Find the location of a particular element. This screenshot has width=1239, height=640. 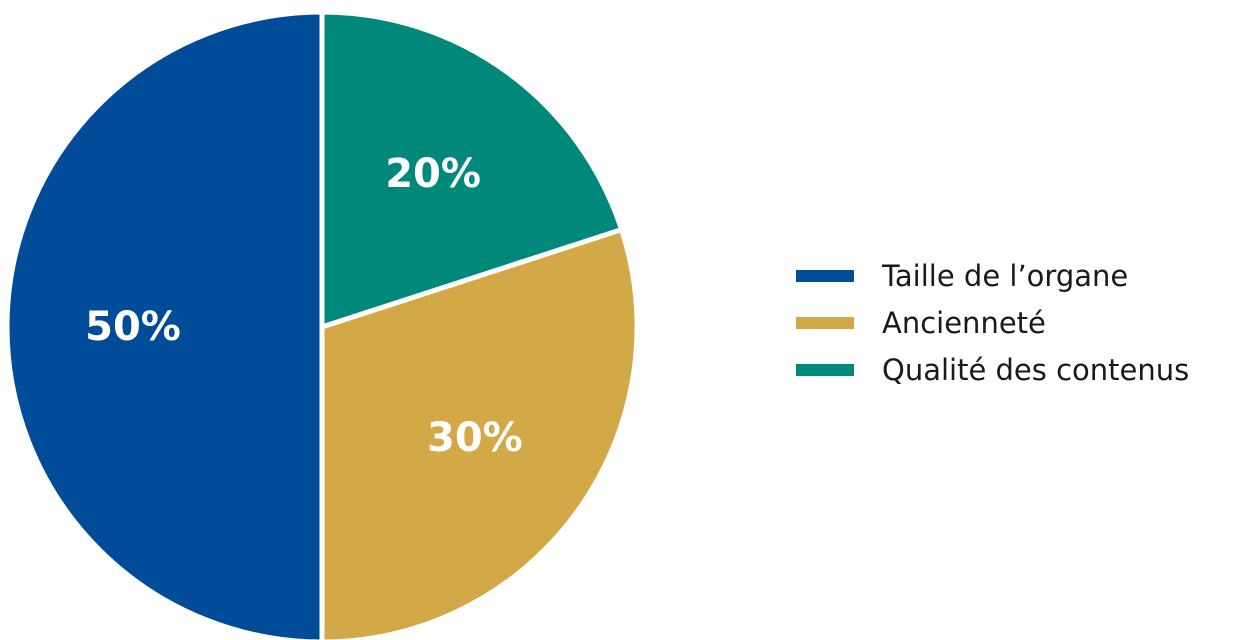

legend-label-2: Ancienneté is located at coordinates (964, 323).